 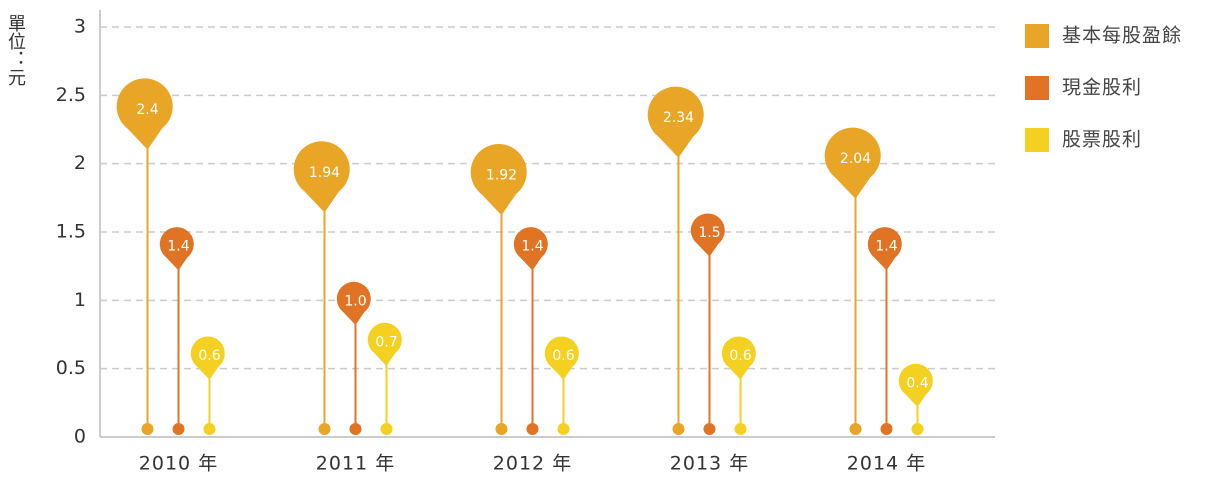 I want to click on data-label: 2.4, so click(x=147, y=110).